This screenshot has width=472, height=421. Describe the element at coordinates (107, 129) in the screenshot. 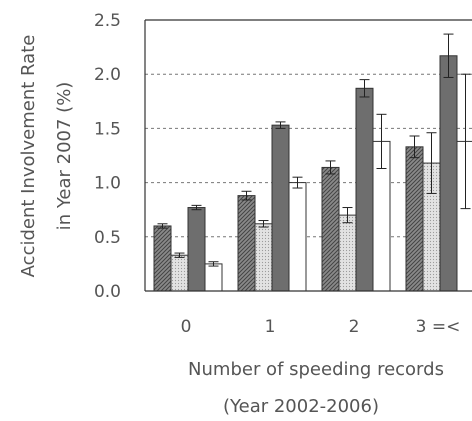

I see `y-tick-label: 1.5` at that location.